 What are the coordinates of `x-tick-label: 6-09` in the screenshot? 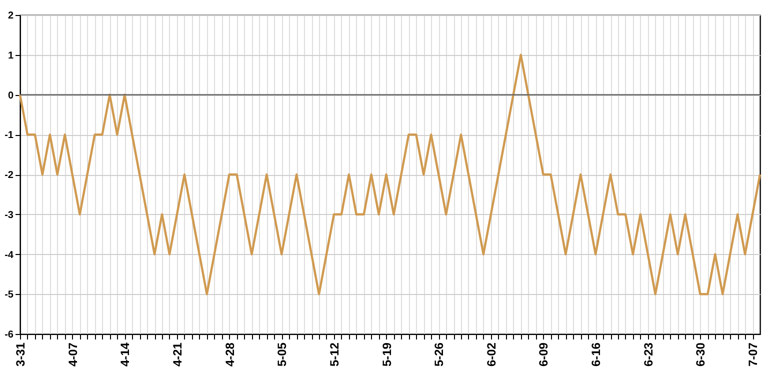 It's located at (543, 354).